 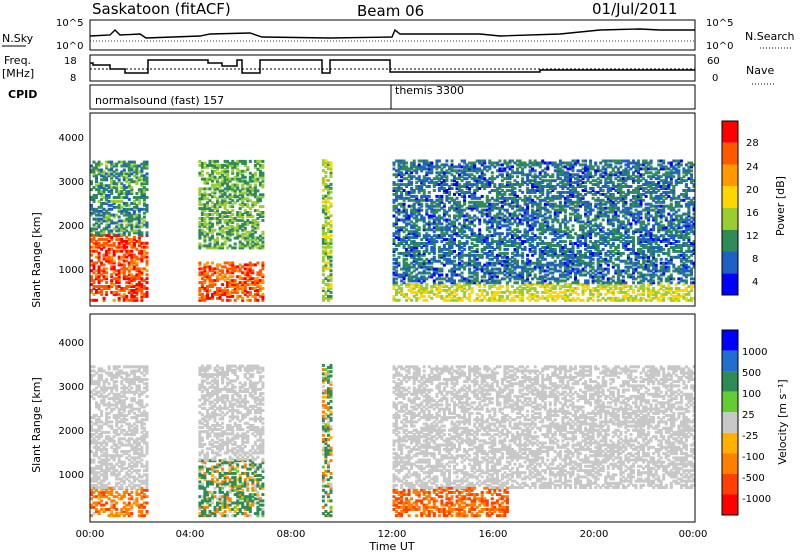 What do you see at coordinates (429, 90) in the screenshot?
I see `cpid-mode-2: themis 3300` at bounding box center [429, 90].